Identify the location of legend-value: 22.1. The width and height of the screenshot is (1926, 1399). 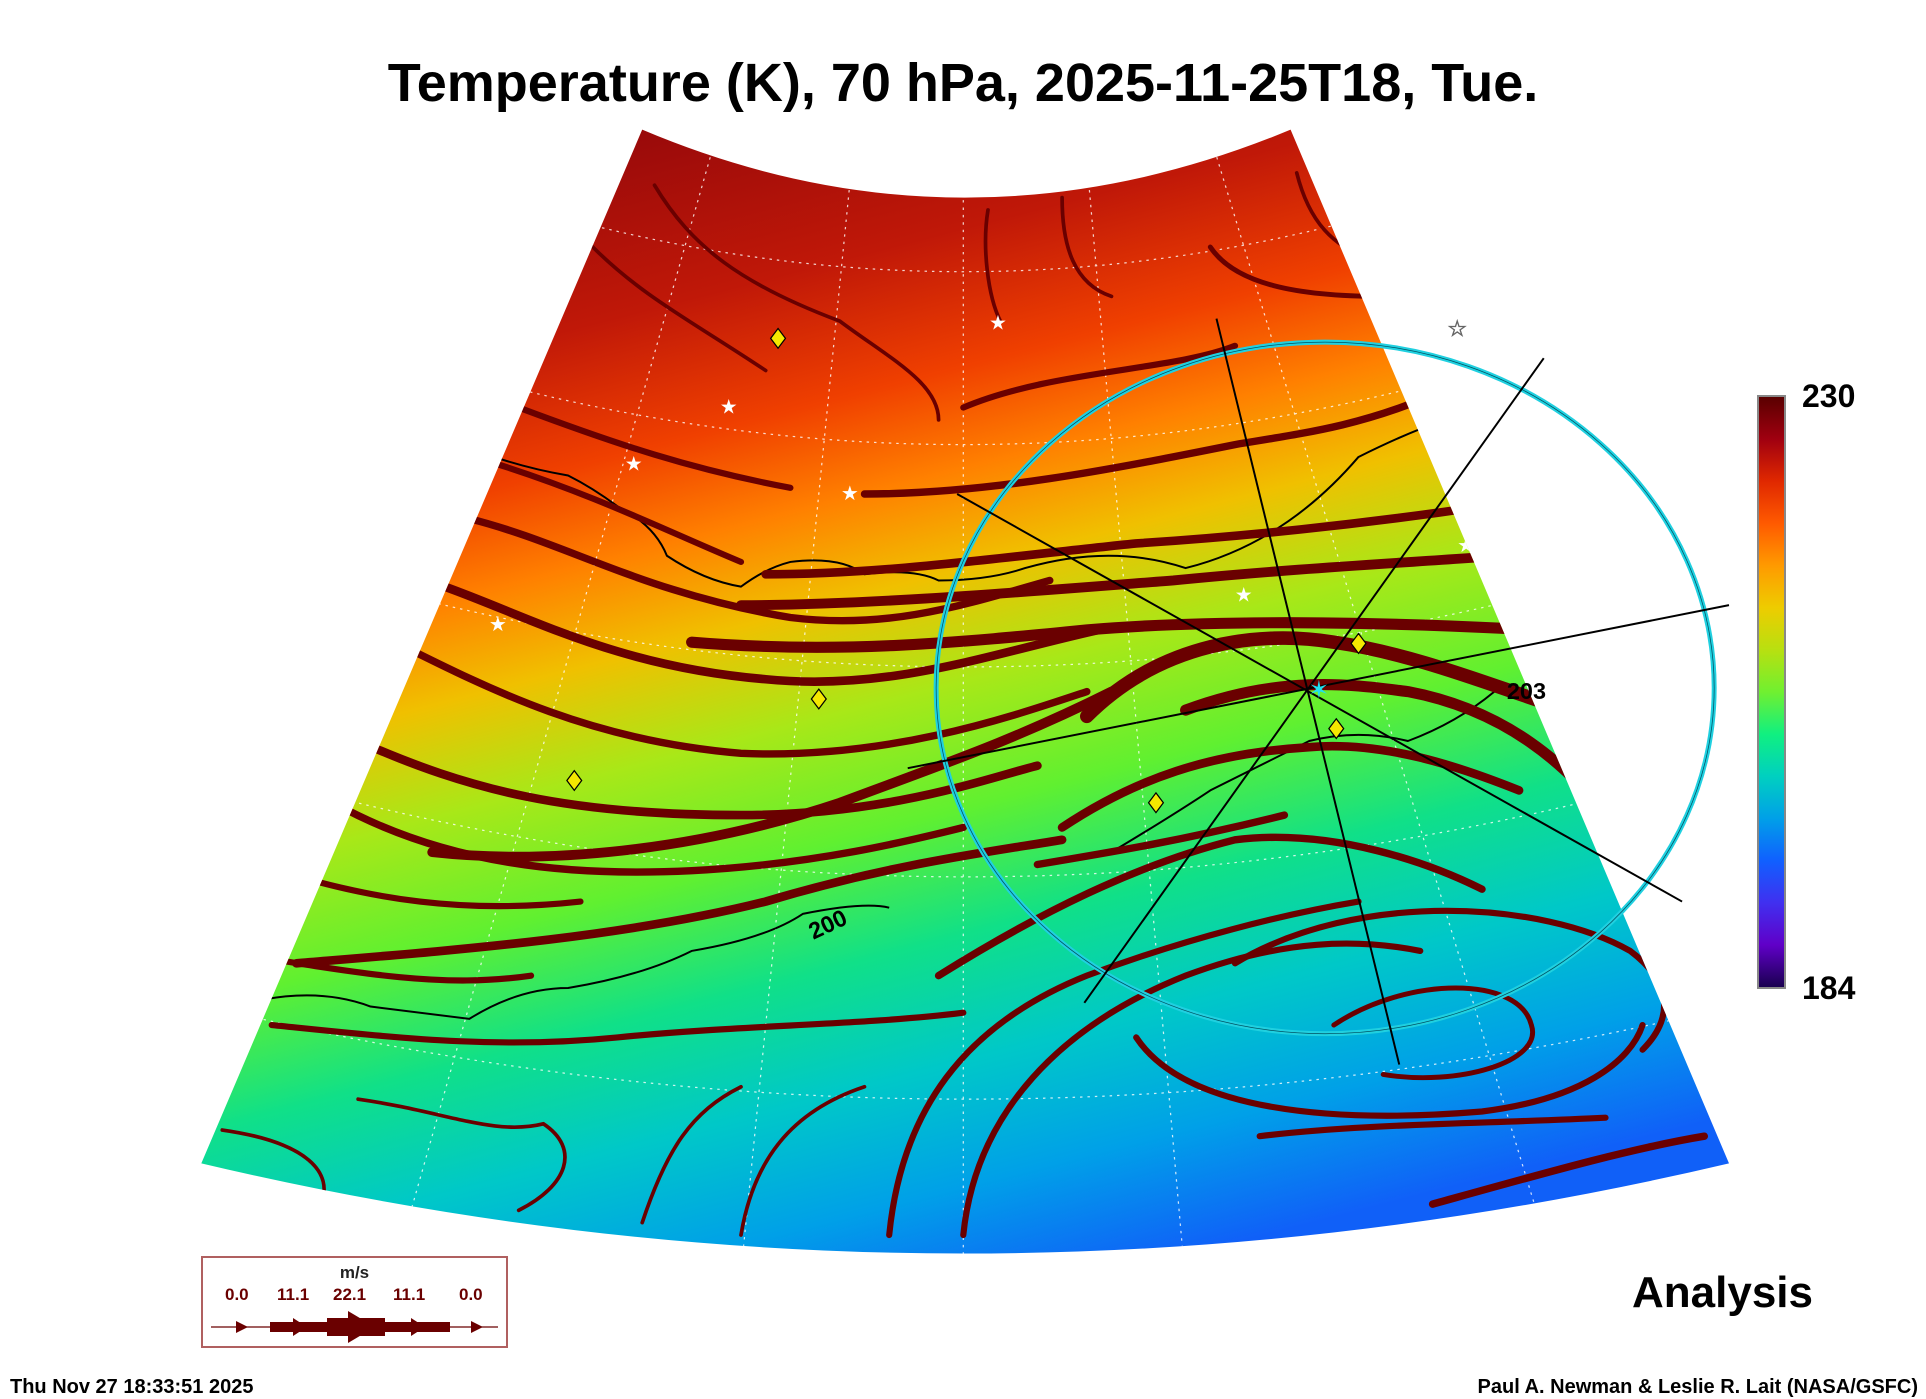
(350, 1294).